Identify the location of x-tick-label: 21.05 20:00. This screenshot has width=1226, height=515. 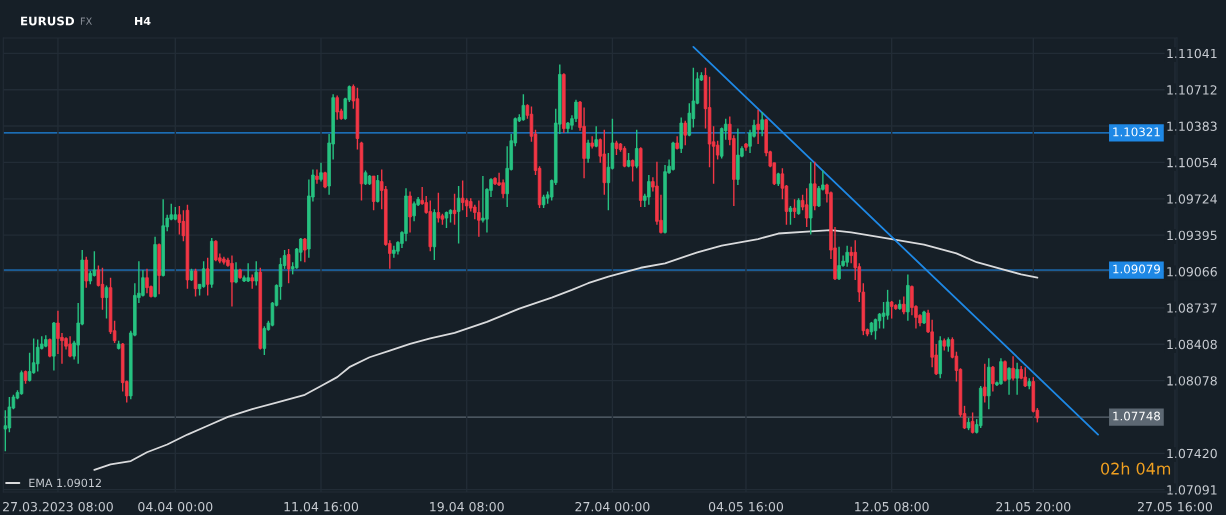
(1033, 506).